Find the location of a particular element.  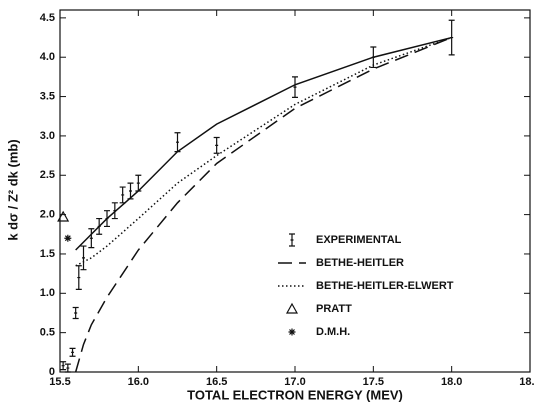

legend-label: D.M.H. is located at coordinates (333, 332).